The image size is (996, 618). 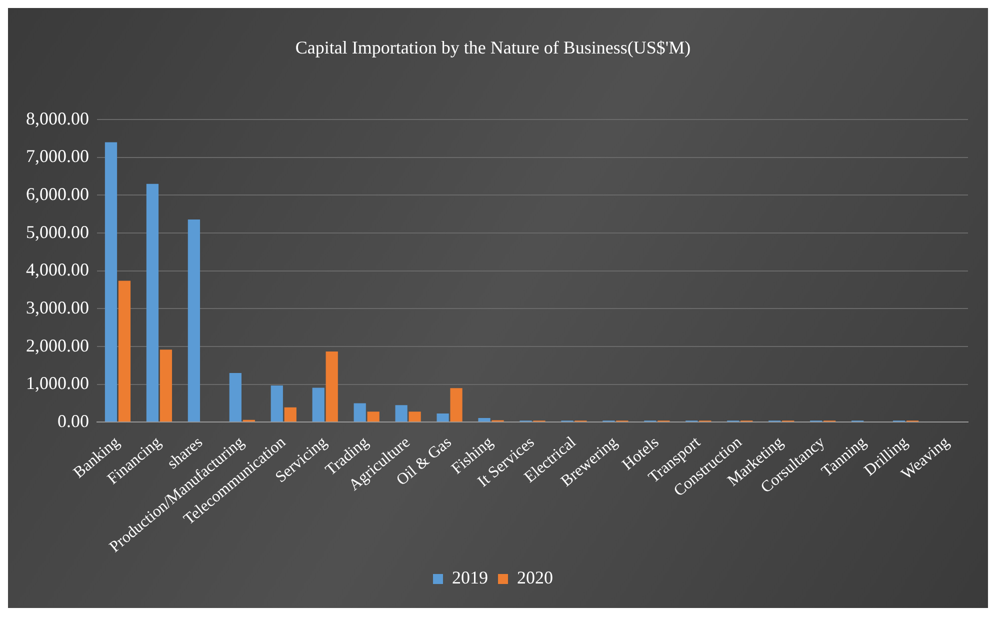 I want to click on y-tick-label: 0.00, so click(x=73, y=420).